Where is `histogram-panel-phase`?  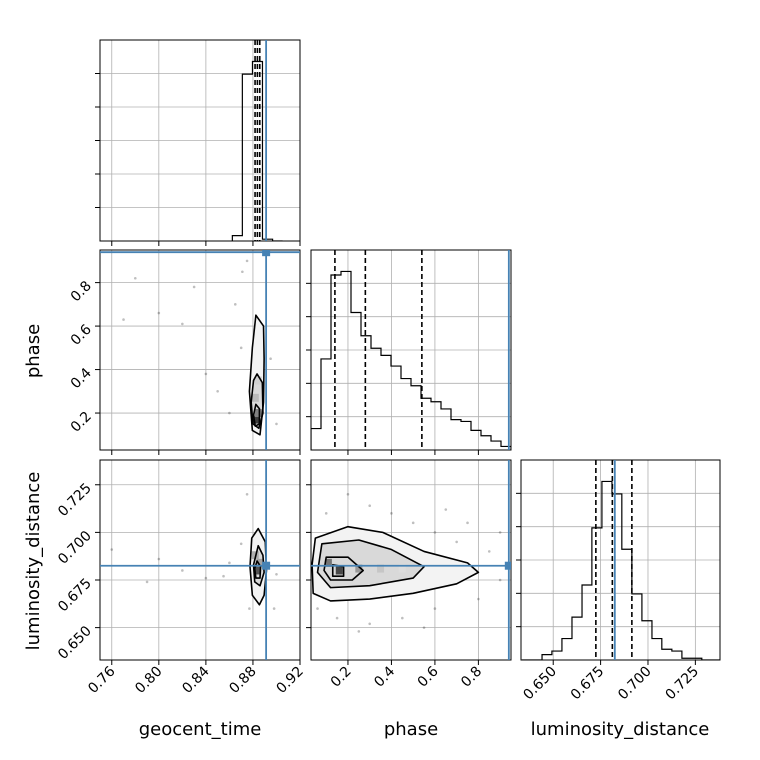
histogram-panel-phase is located at coordinates (409, 352).